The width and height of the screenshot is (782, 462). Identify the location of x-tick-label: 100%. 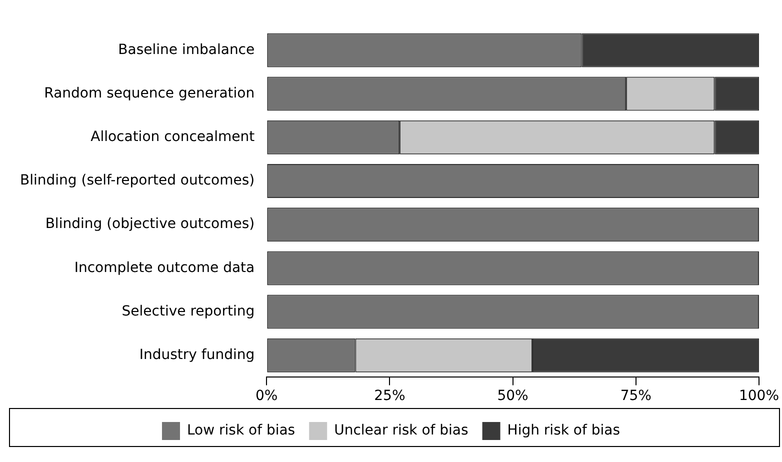
(759, 396).